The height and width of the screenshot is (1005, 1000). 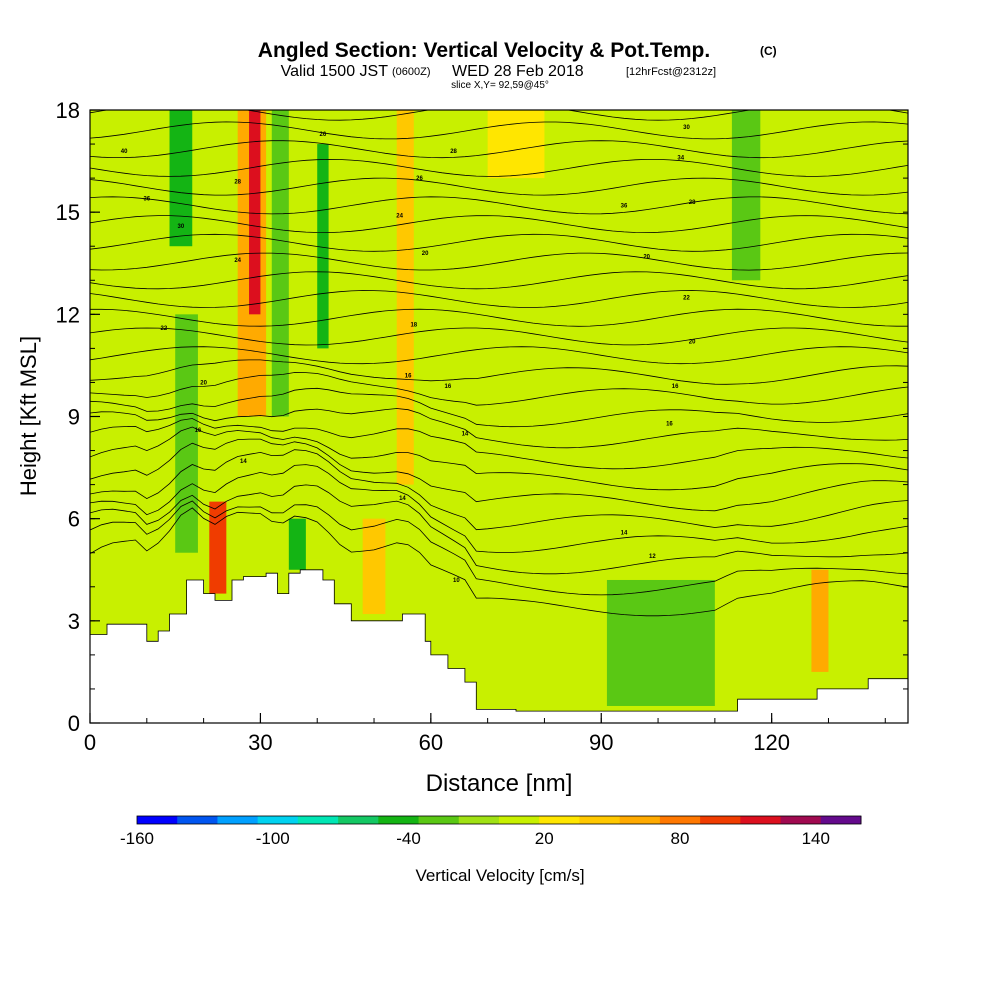 What do you see at coordinates (485, 734) in the screenshot?
I see `x-axis: 0 30 60 90 120` at bounding box center [485, 734].